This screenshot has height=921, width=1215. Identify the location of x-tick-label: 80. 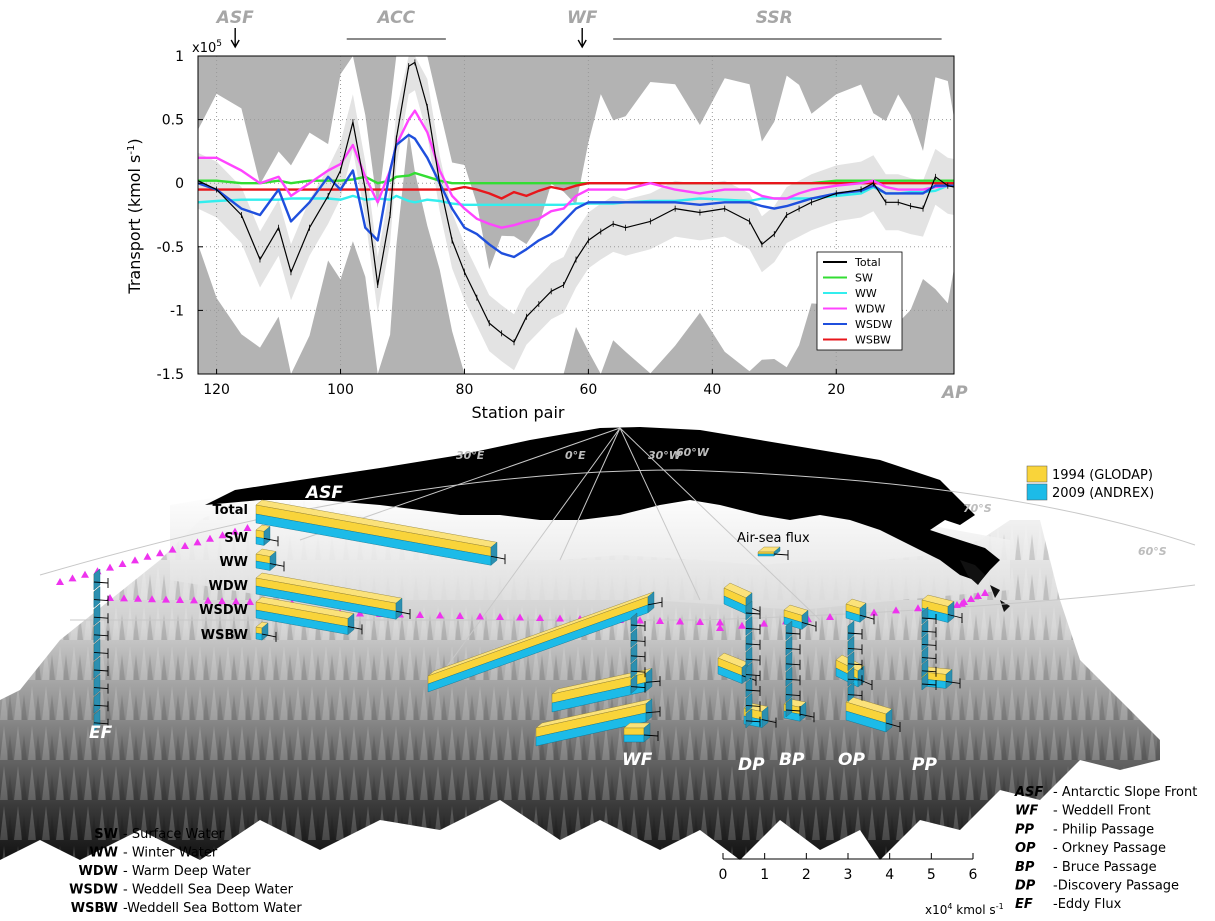
(465, 390).